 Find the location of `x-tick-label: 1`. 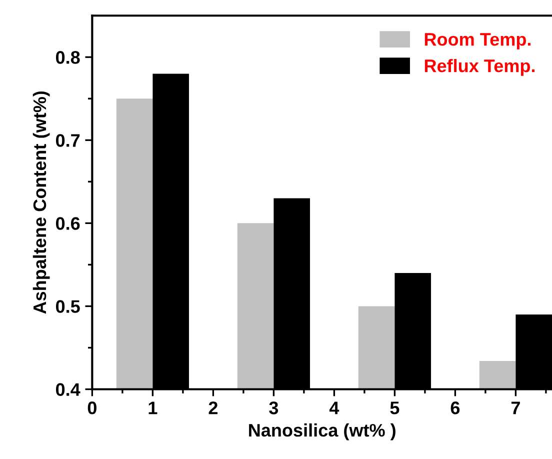

x-tick-label: 1 is located at coordinates (153, 408).